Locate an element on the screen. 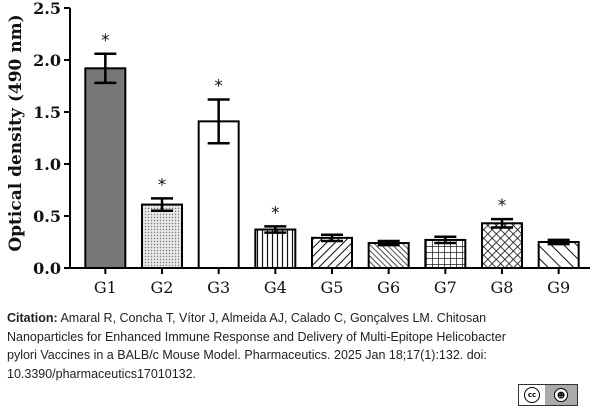  citation-label: Citation: is located at coordinates (32, 318).